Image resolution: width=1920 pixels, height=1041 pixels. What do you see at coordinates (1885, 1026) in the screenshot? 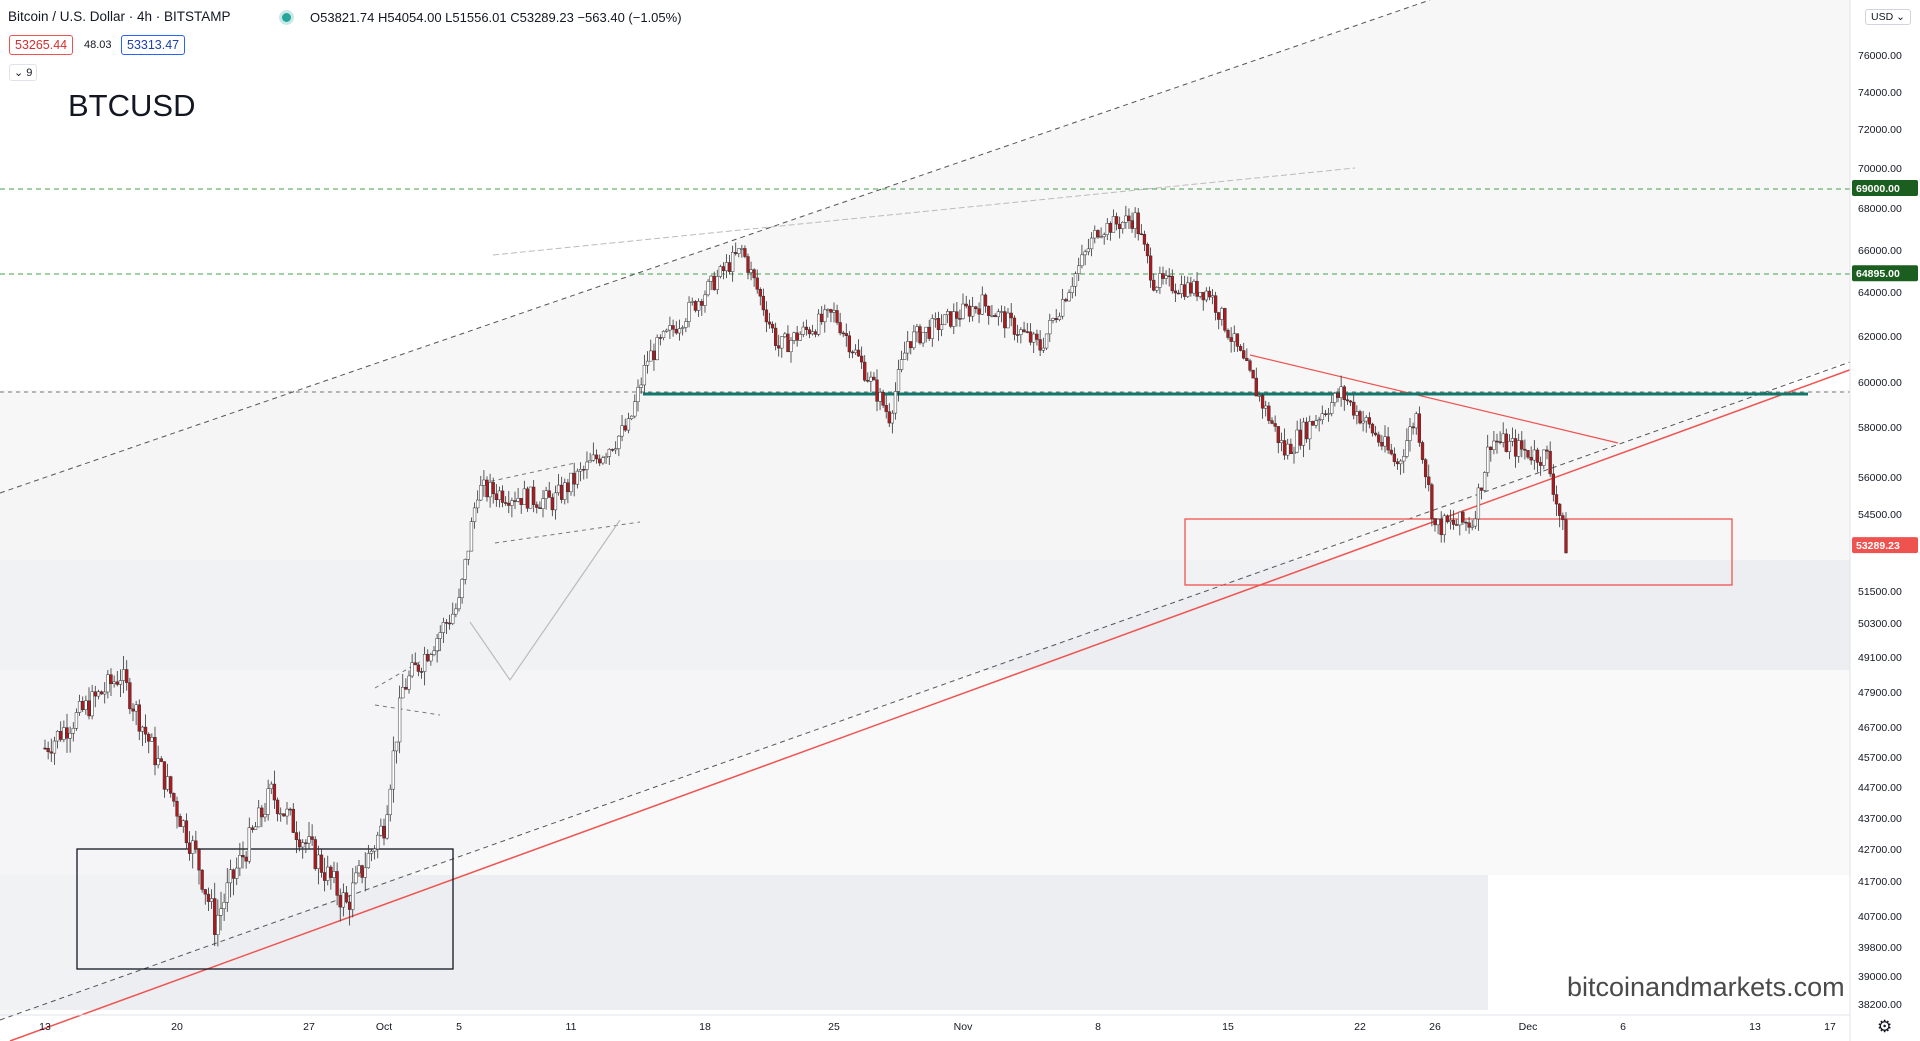
I see `gear-icon: ⚙` at bounding box center [1885, 1026].